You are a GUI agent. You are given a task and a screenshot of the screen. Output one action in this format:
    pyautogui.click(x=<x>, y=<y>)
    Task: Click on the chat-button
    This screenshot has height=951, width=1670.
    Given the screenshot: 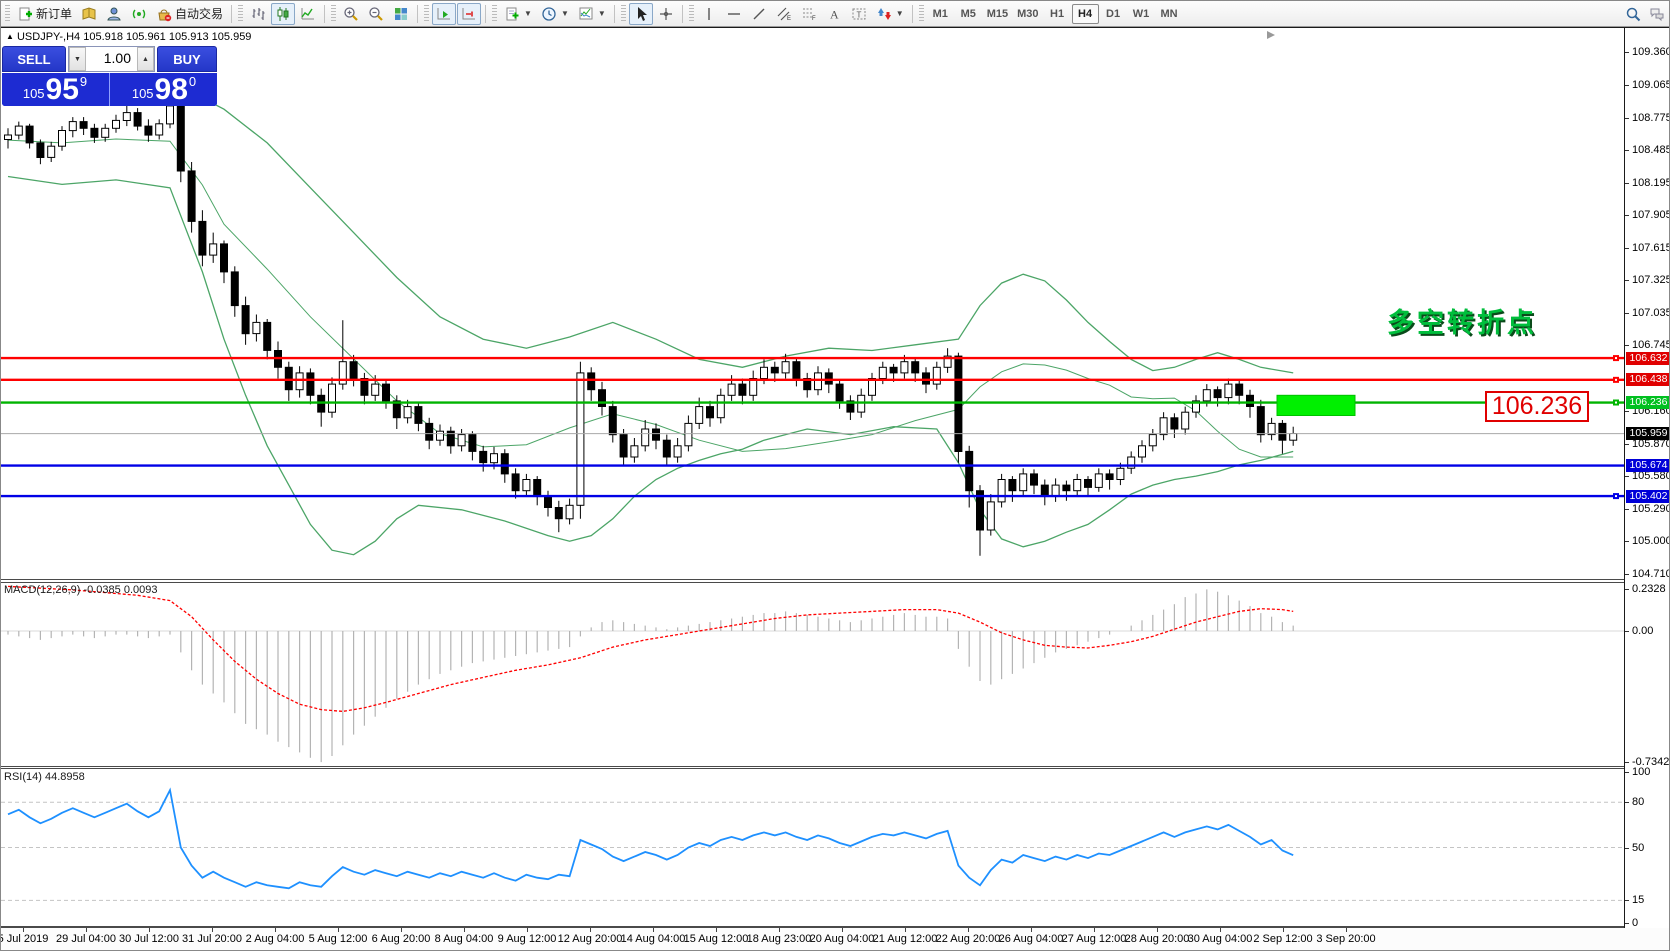 What is the action you would take?
    pyautogui.click(x=1657, y=14)
    